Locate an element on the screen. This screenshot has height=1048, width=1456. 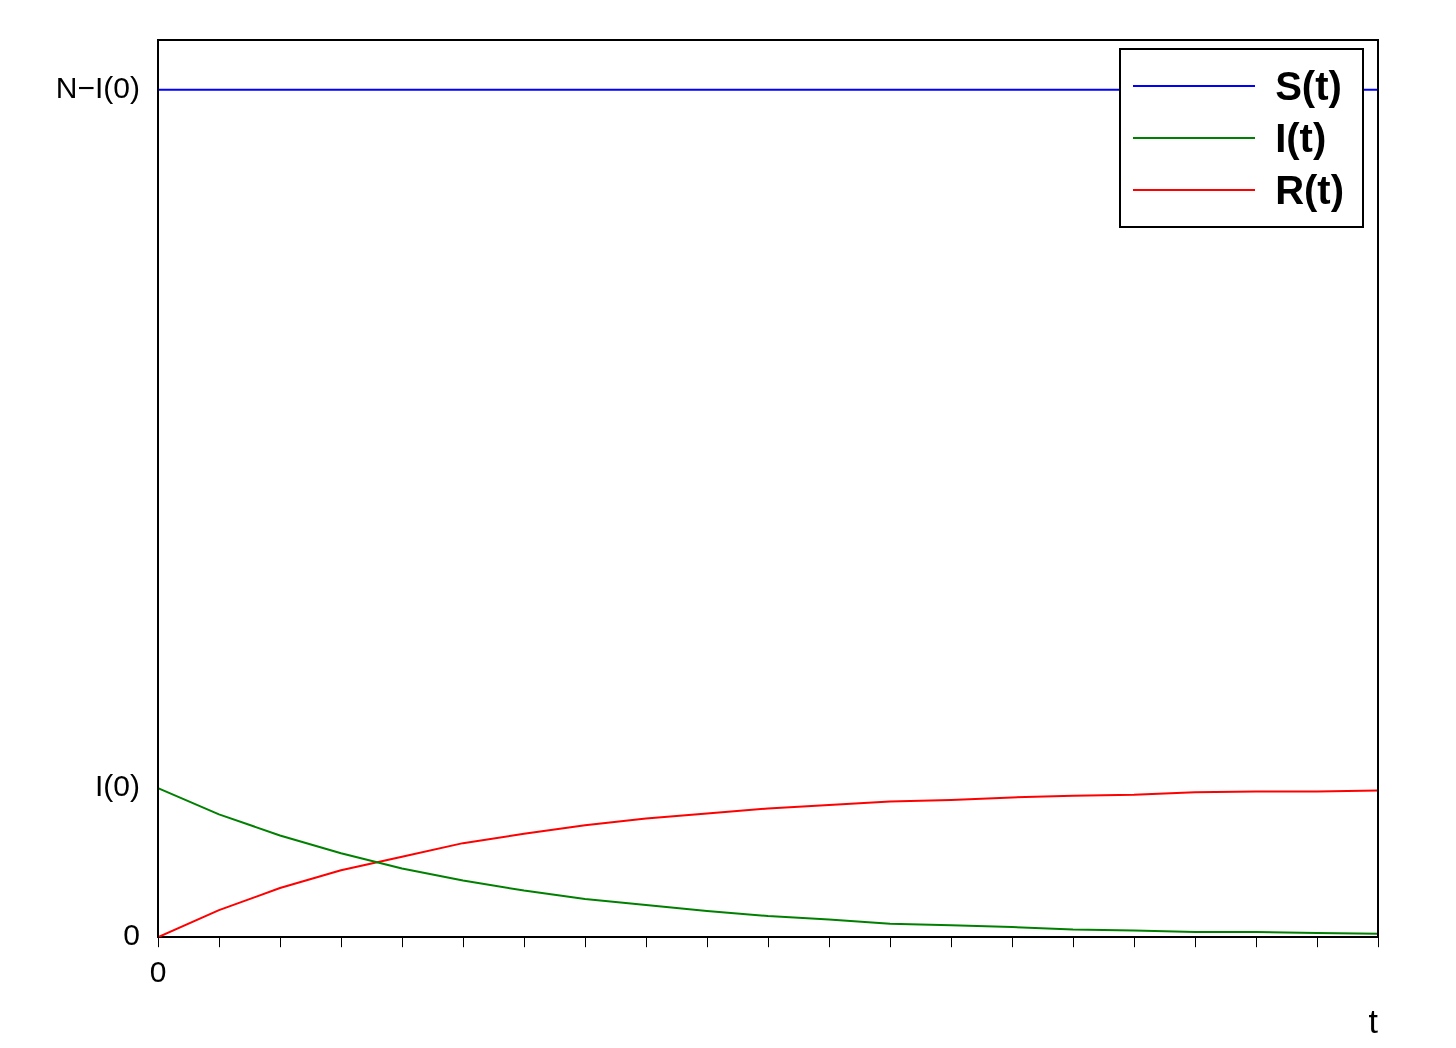
legend-label: R(t) is located at coordinates (1309, 190).